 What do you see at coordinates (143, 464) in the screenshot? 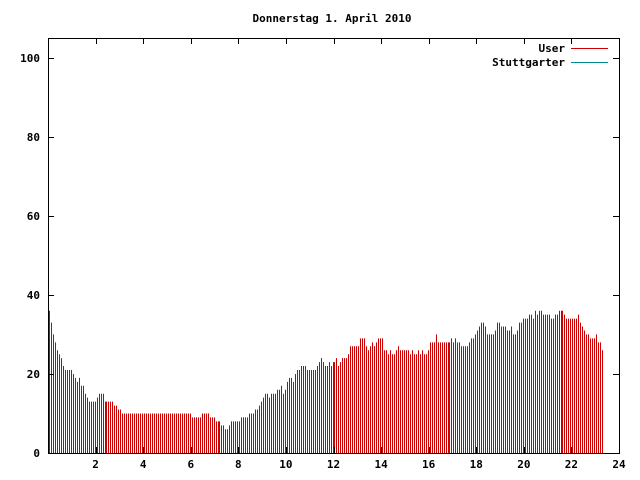
I see `x-tick-label: 4` at bounding box center [143, 464].